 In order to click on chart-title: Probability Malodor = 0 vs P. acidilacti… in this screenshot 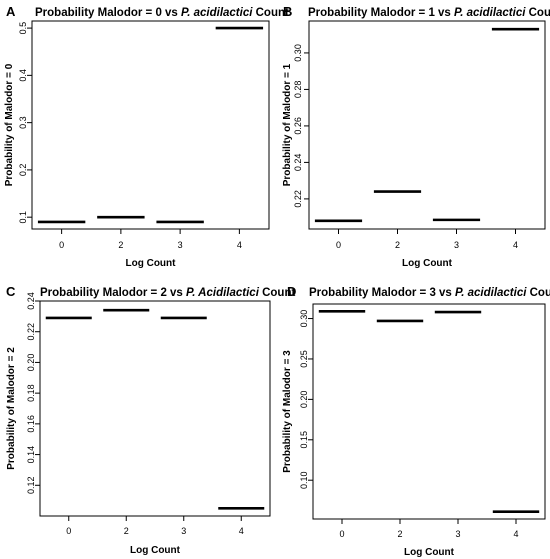, I will do `click(162, 13)`.